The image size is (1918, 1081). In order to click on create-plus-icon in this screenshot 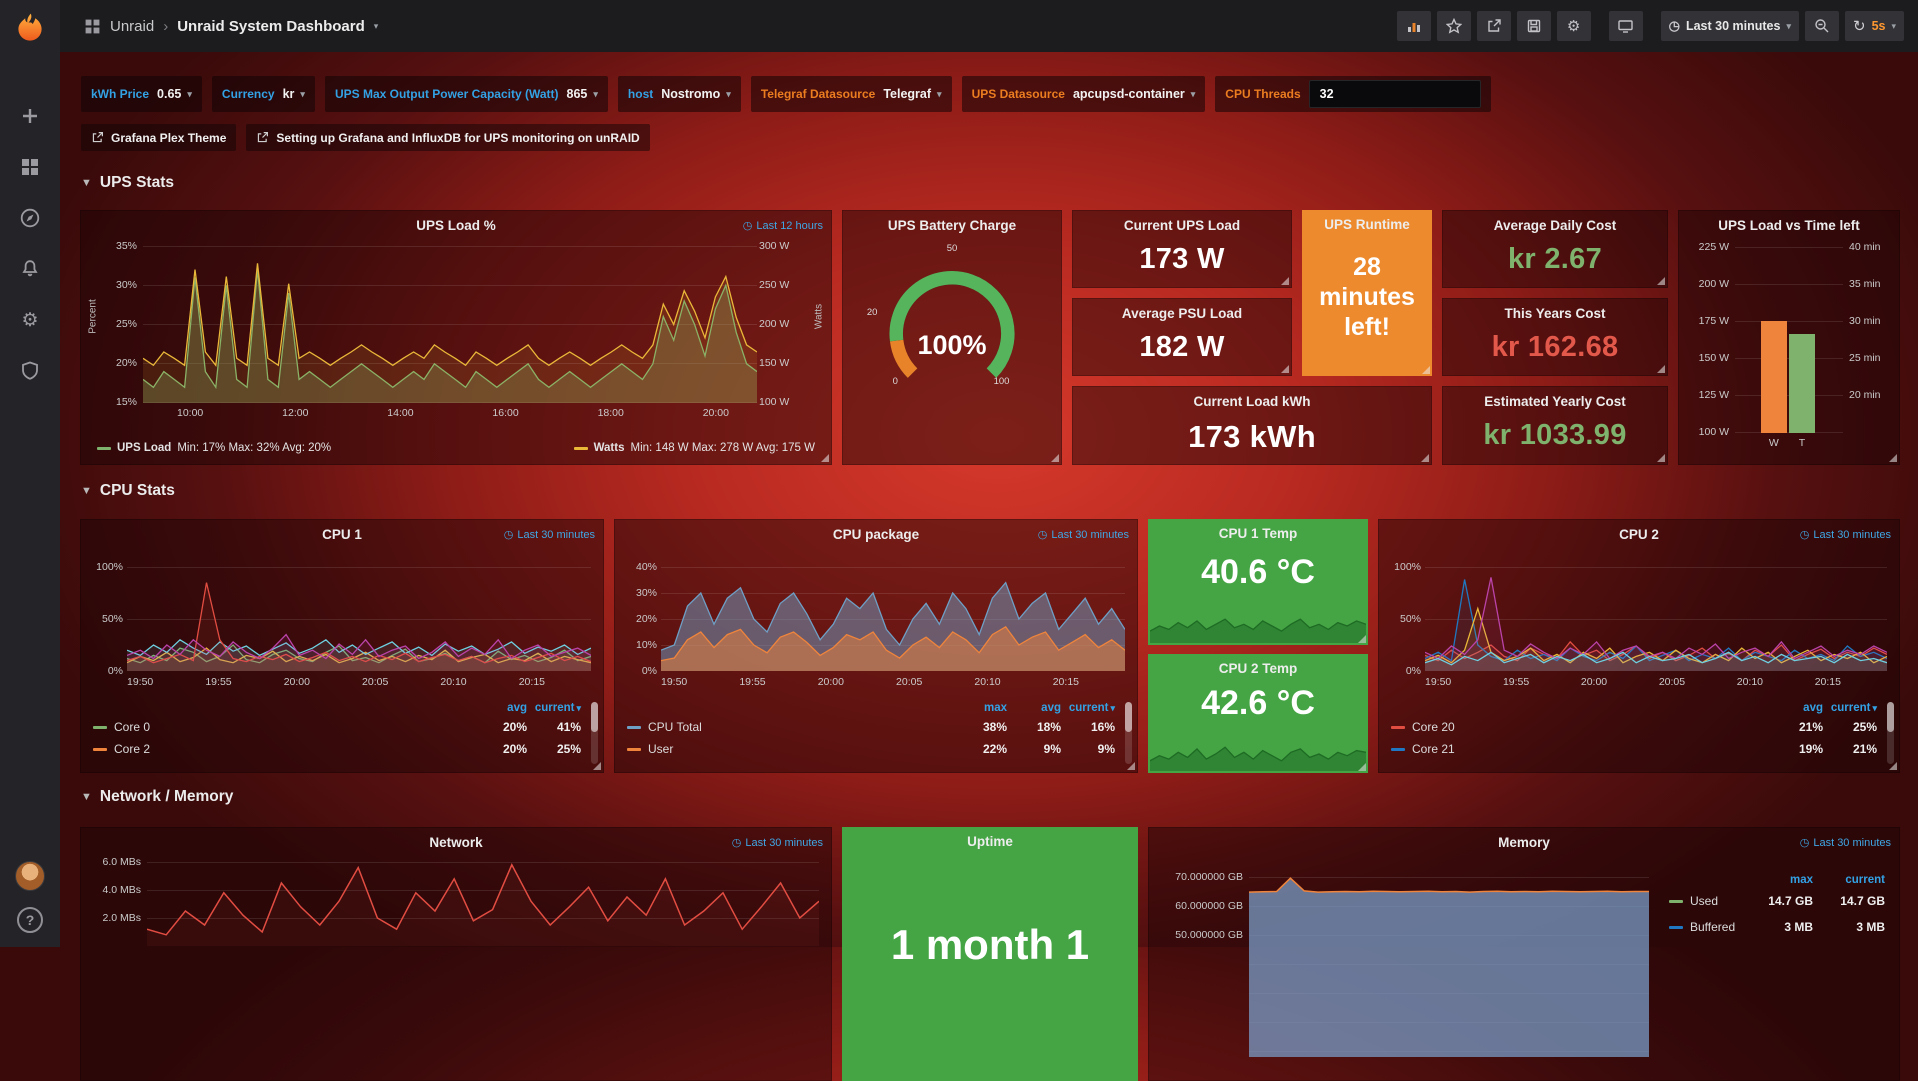, I will do `click(30, 116)`.